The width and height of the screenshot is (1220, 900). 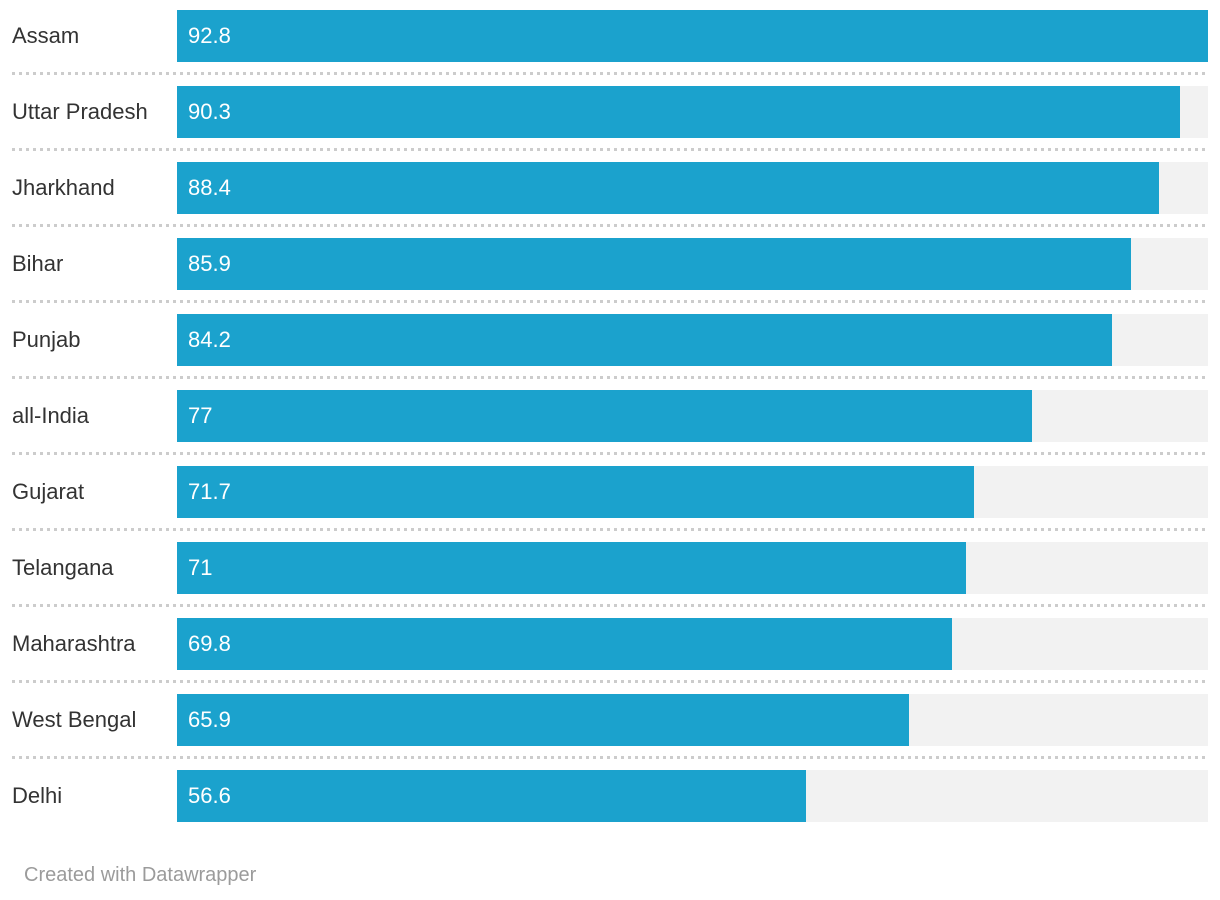 I want to click on bar: 69.8, so click(x=565, y=644).